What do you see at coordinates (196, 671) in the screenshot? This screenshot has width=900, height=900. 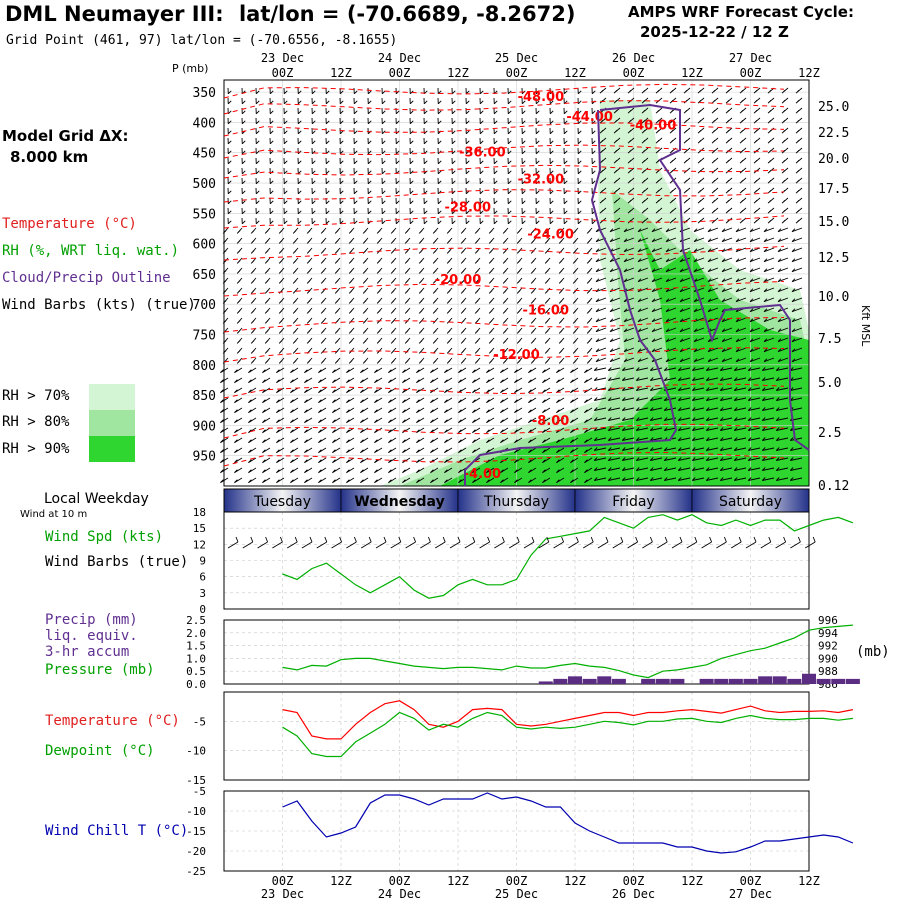 I see `precip-tick-label: 0.5` at bounding box center [196, 671].